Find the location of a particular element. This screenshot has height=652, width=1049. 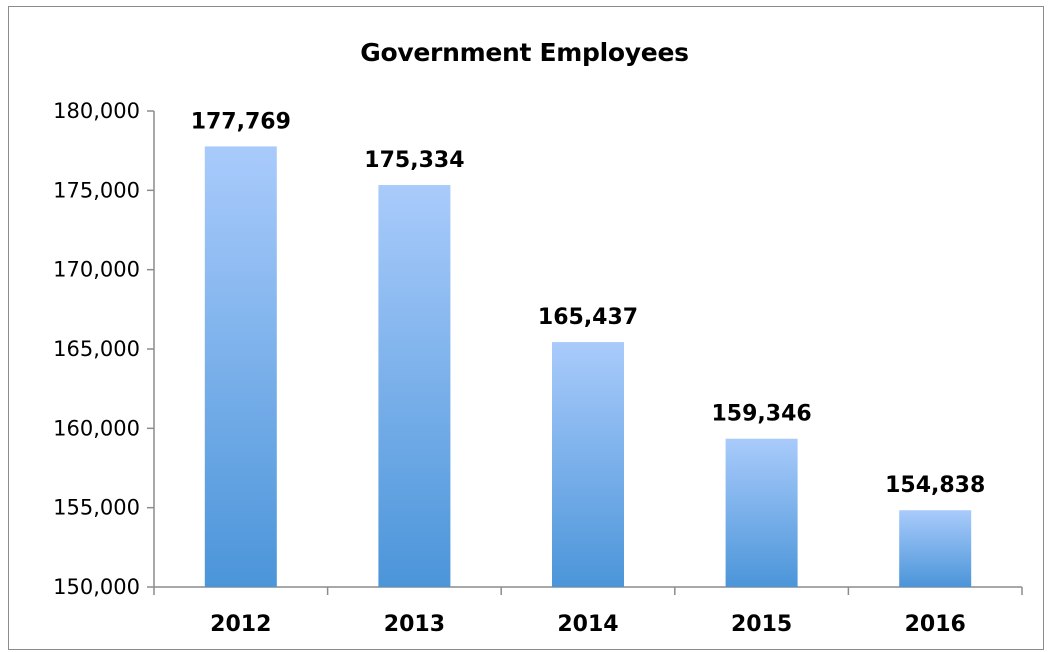

data-label: 177,769 is located at coordinates (241, 121).